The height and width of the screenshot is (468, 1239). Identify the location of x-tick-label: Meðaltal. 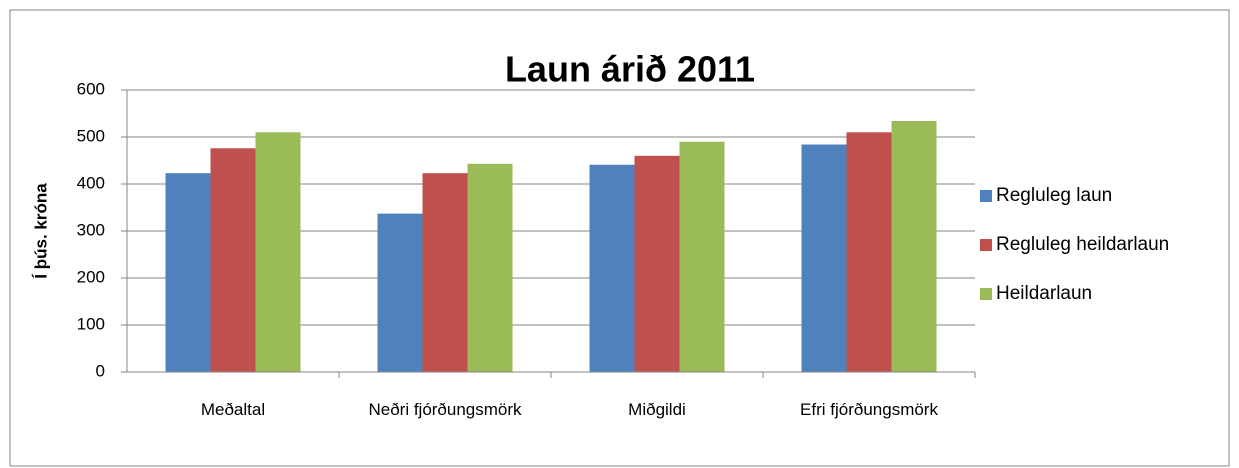
(233, 409).